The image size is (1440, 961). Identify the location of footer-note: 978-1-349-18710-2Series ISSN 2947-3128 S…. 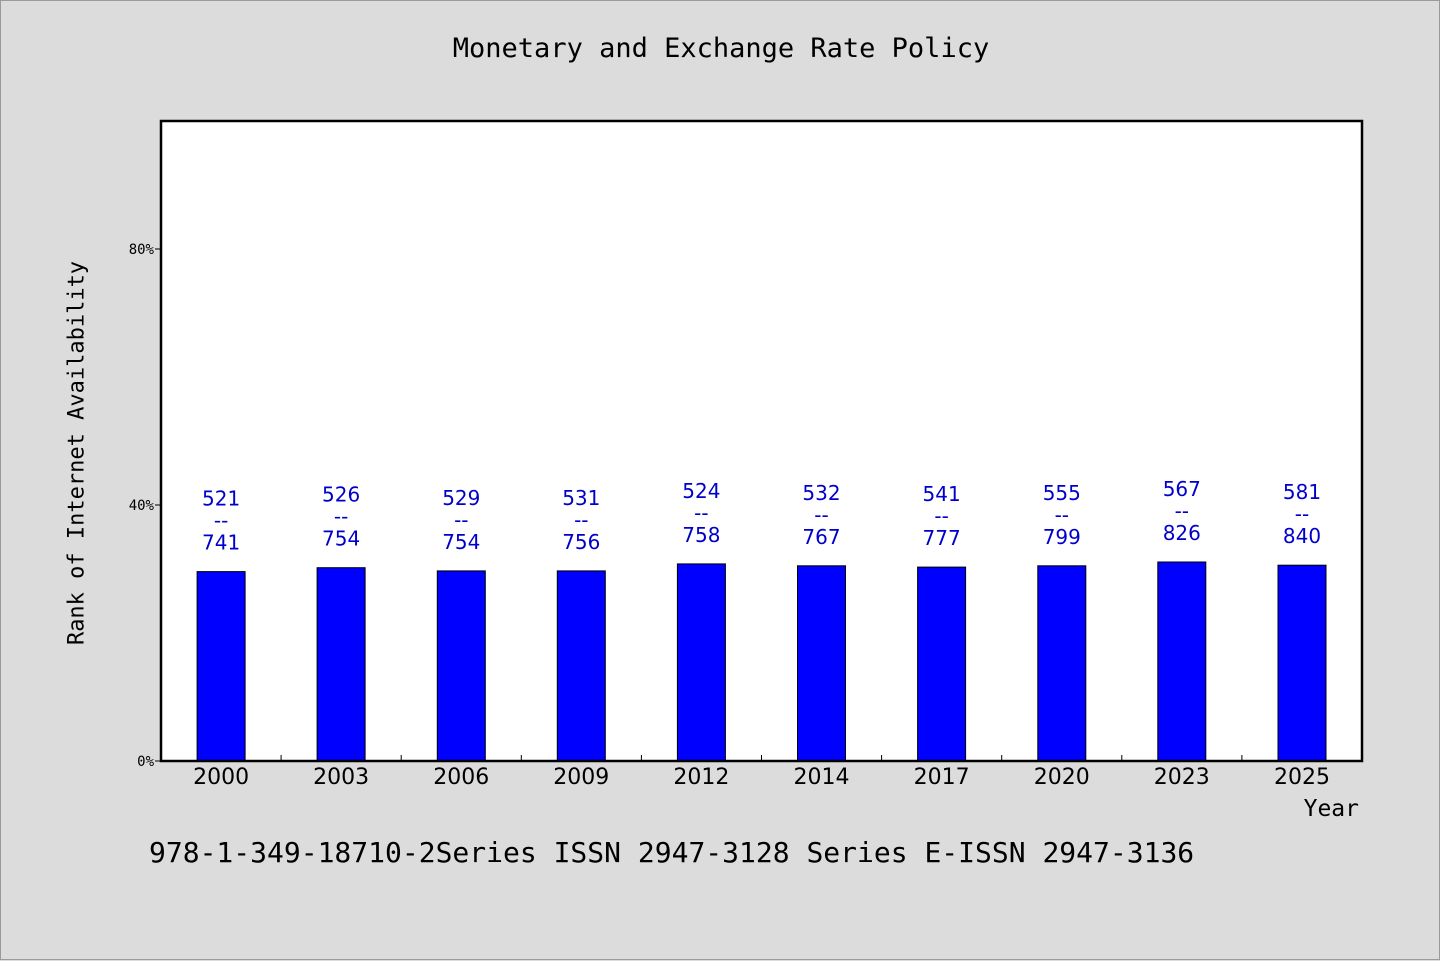
(672, 852).